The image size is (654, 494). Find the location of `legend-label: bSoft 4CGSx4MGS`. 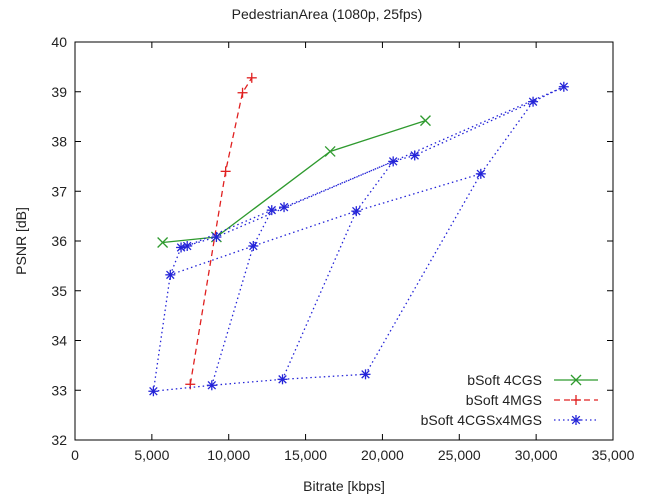

legend-label: bSoft 4CGSx4MGS is located at coordinates (481, 420).